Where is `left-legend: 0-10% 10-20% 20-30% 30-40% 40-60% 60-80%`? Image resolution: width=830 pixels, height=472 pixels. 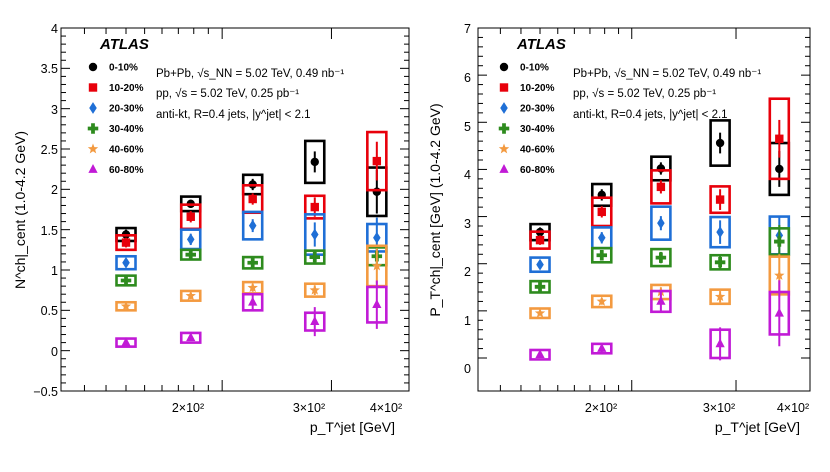
left-legend: 0-10% 10-20% 20-30% 30-40% 40-60% 60-80% is located at coordinates (115, 119).